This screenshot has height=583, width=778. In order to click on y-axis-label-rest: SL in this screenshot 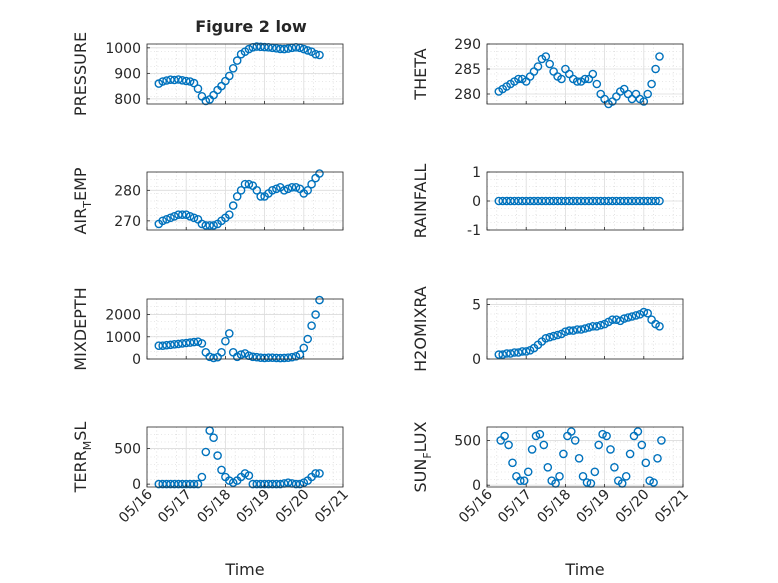, I will do `click(80, 431)`.